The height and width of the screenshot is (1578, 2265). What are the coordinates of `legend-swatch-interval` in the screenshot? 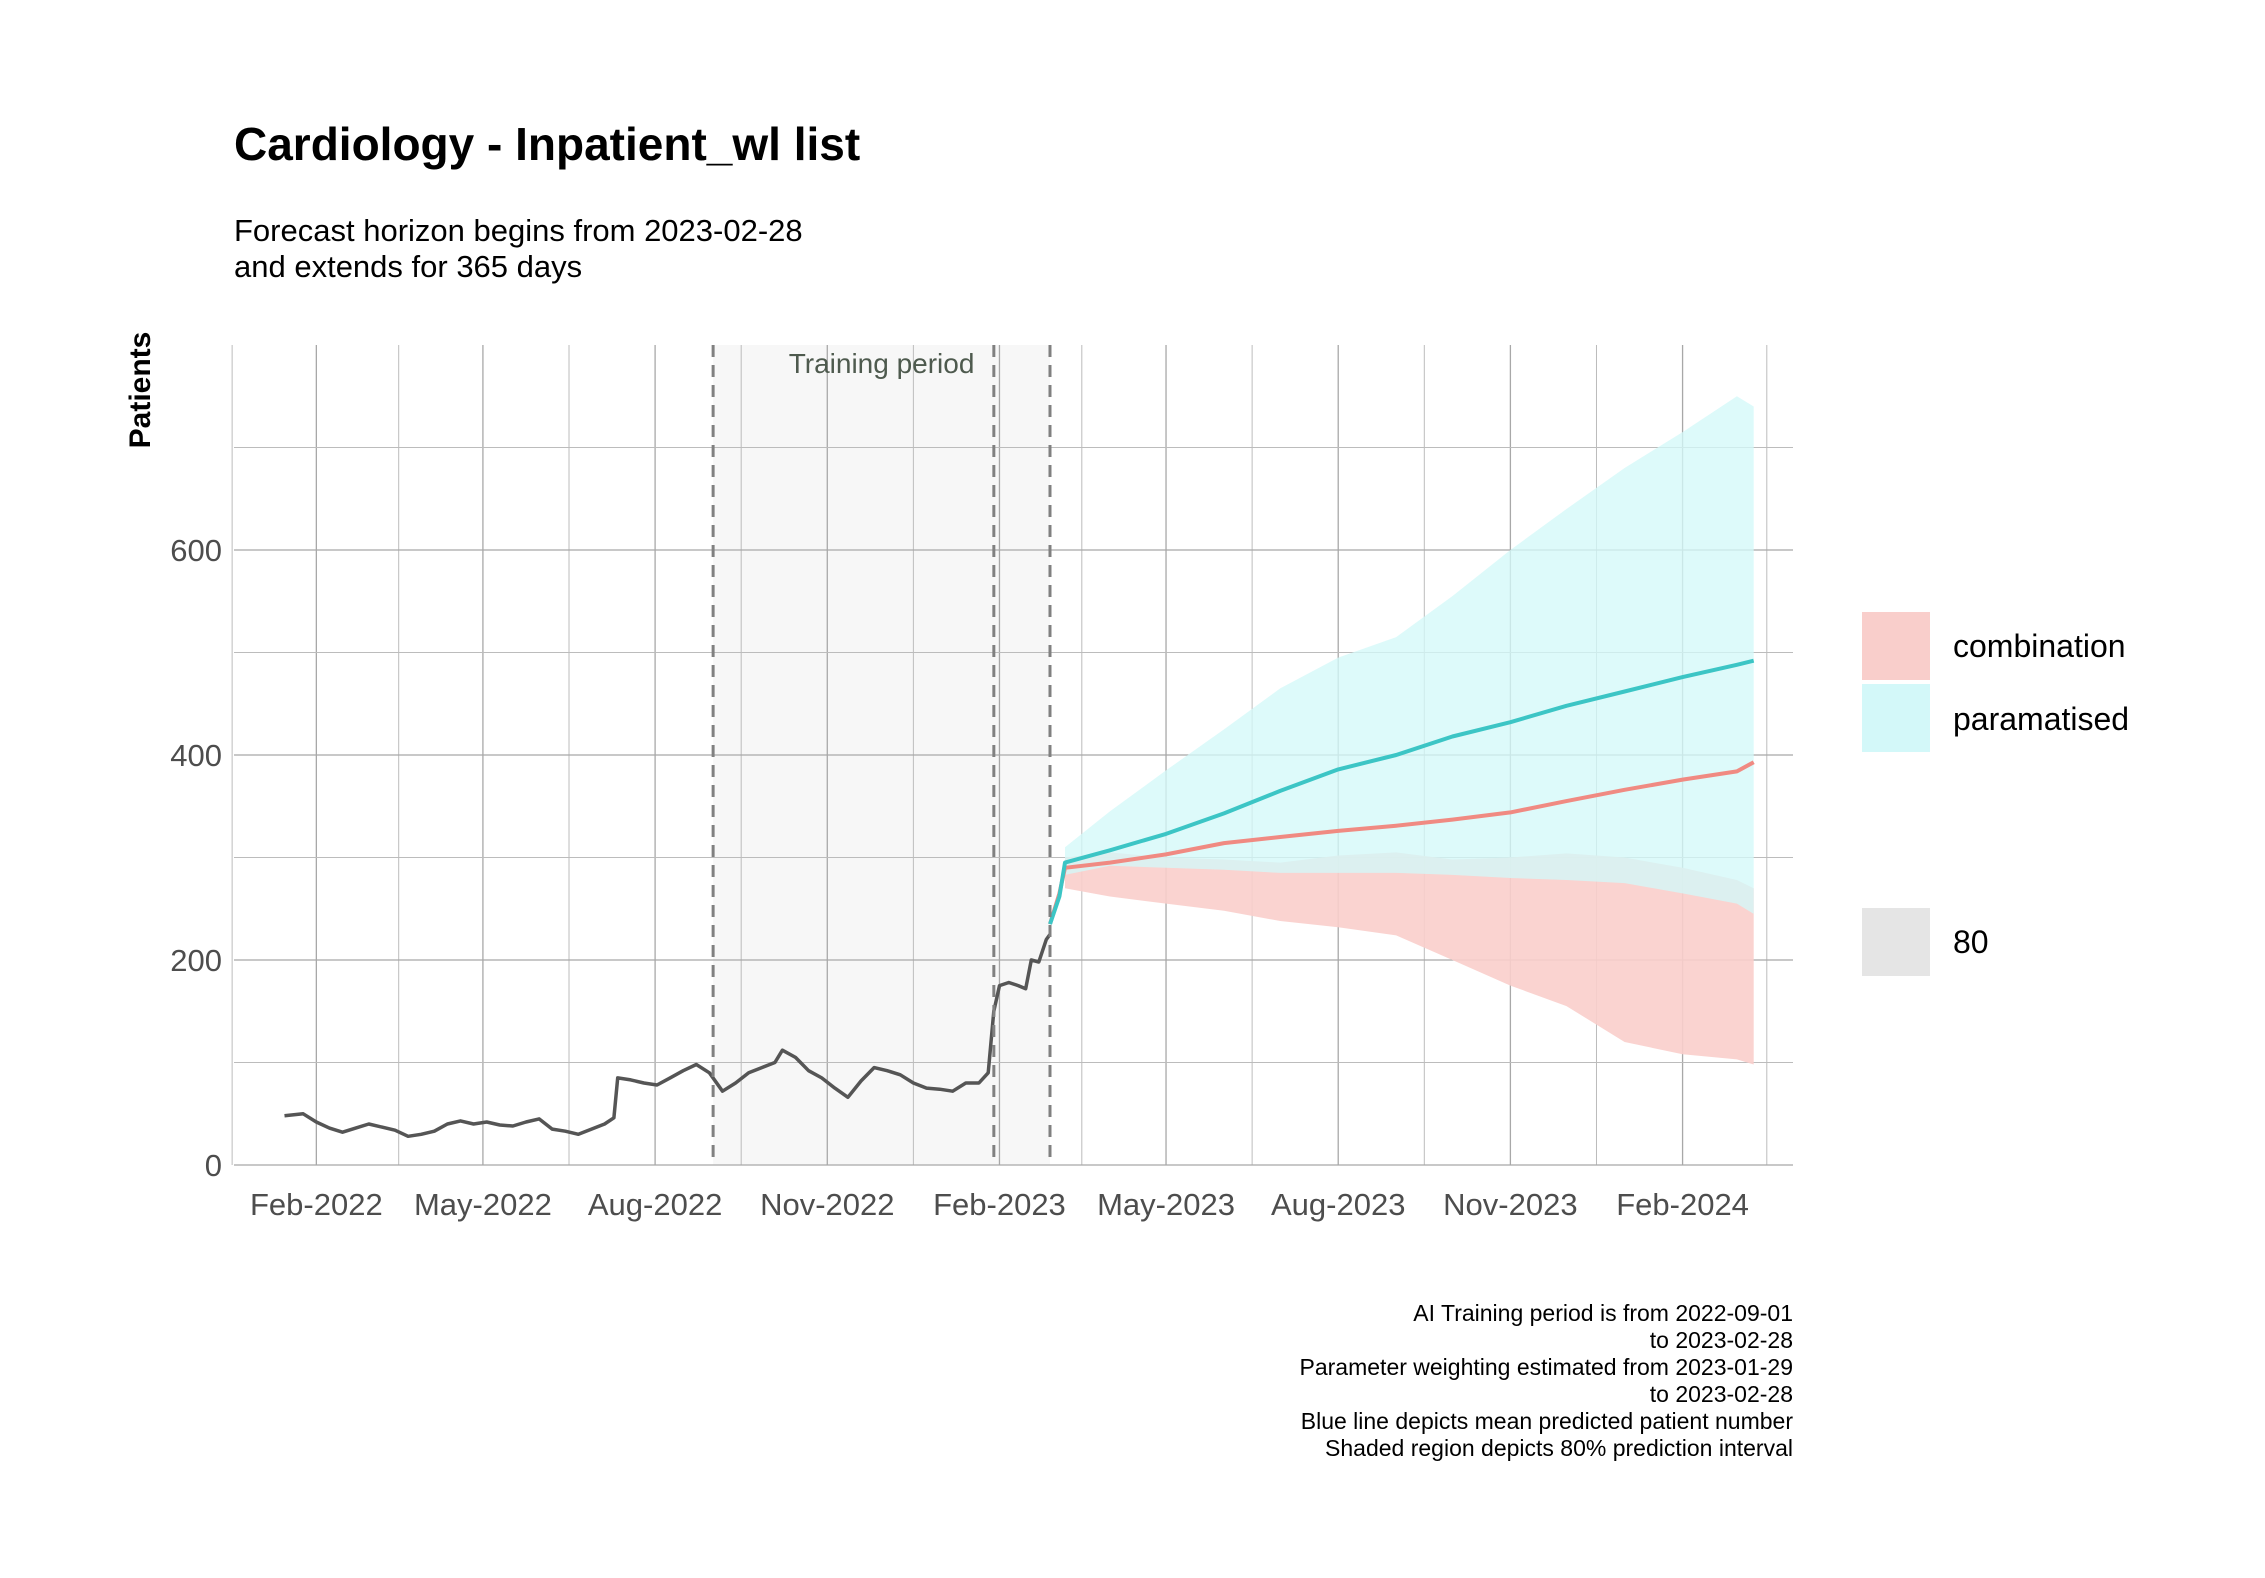 It's located at (1896, 942).